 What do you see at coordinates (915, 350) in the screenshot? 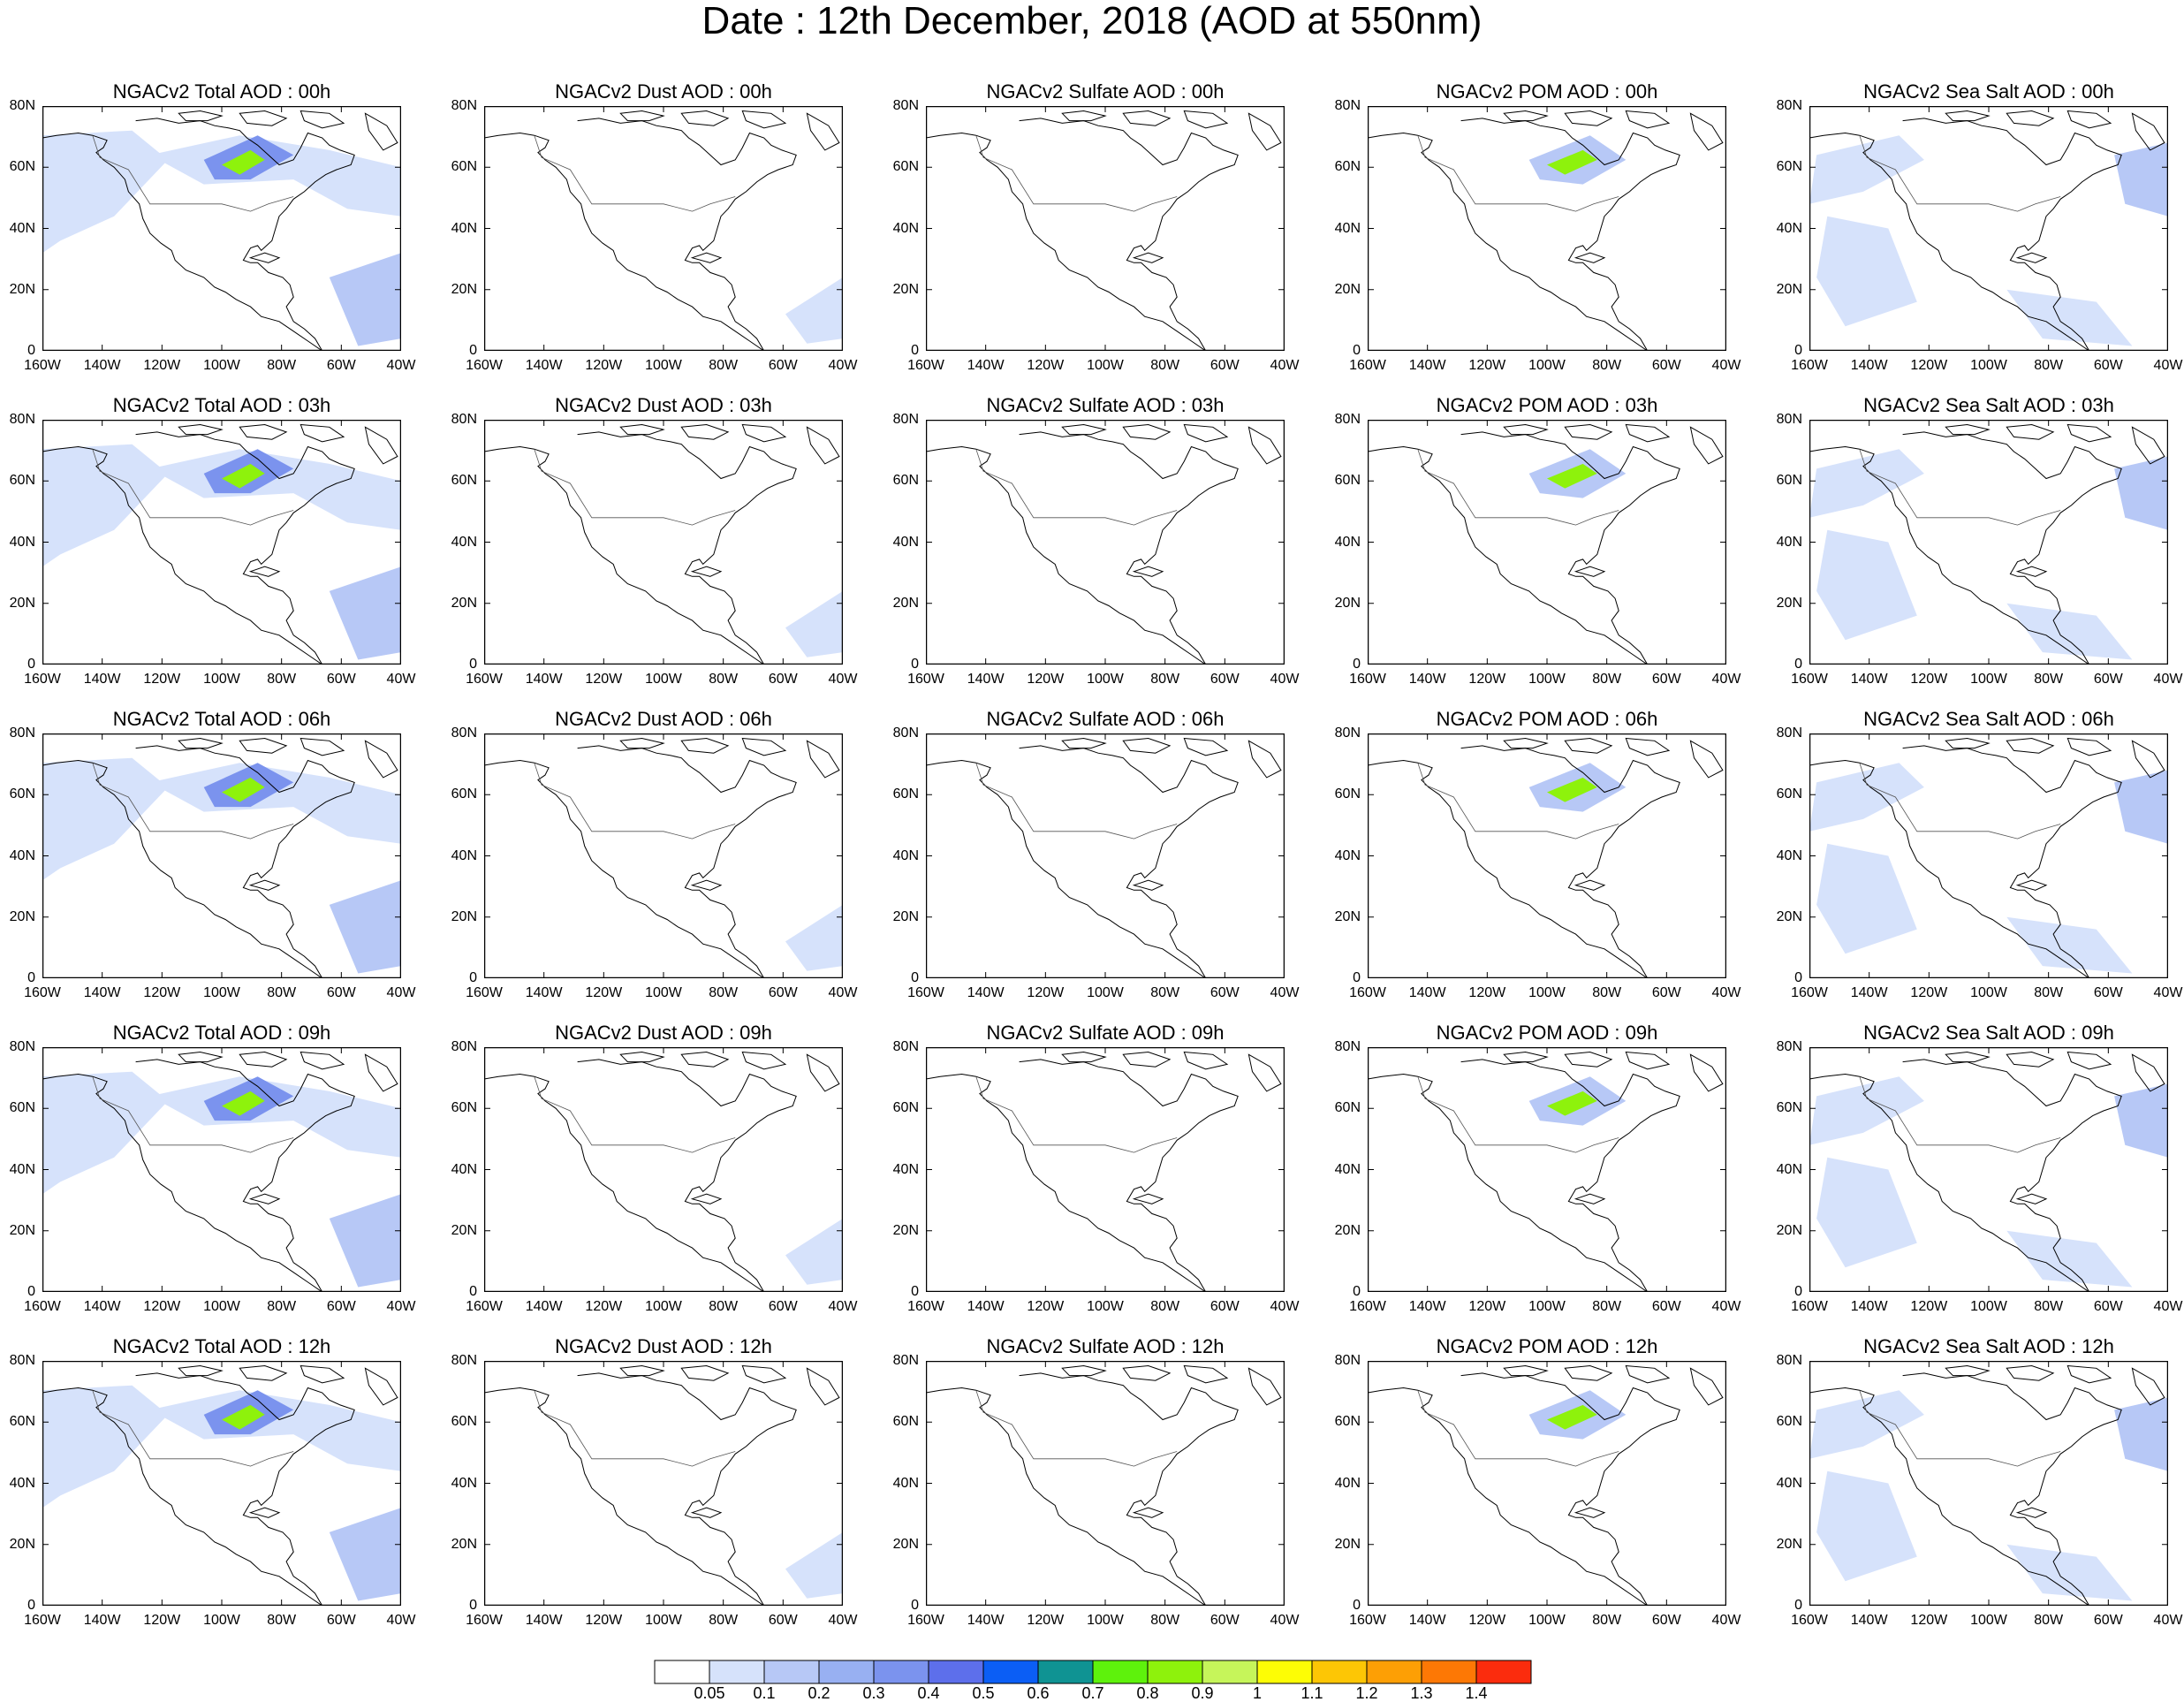
I see `lat-tick-label: 0` at bounding box center [915, 350].